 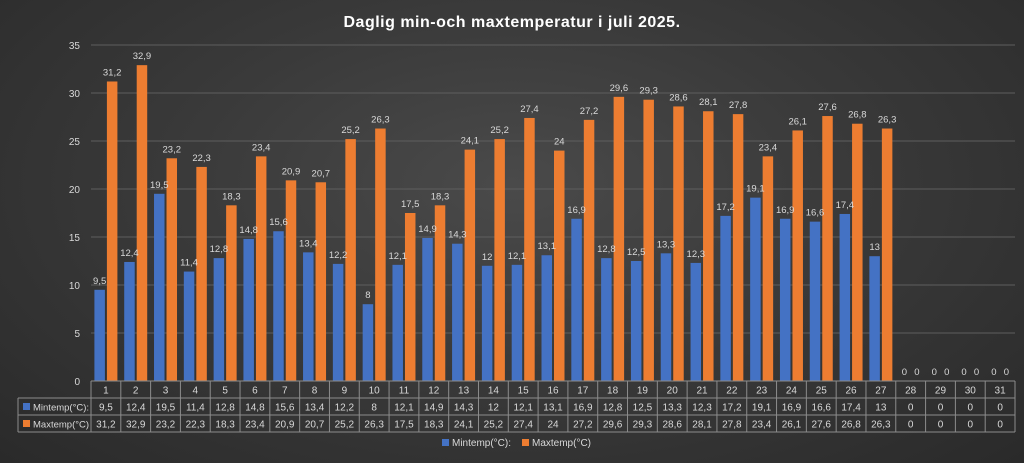 I want to click on x-tick-label: 20, so click(x=673, y=391).